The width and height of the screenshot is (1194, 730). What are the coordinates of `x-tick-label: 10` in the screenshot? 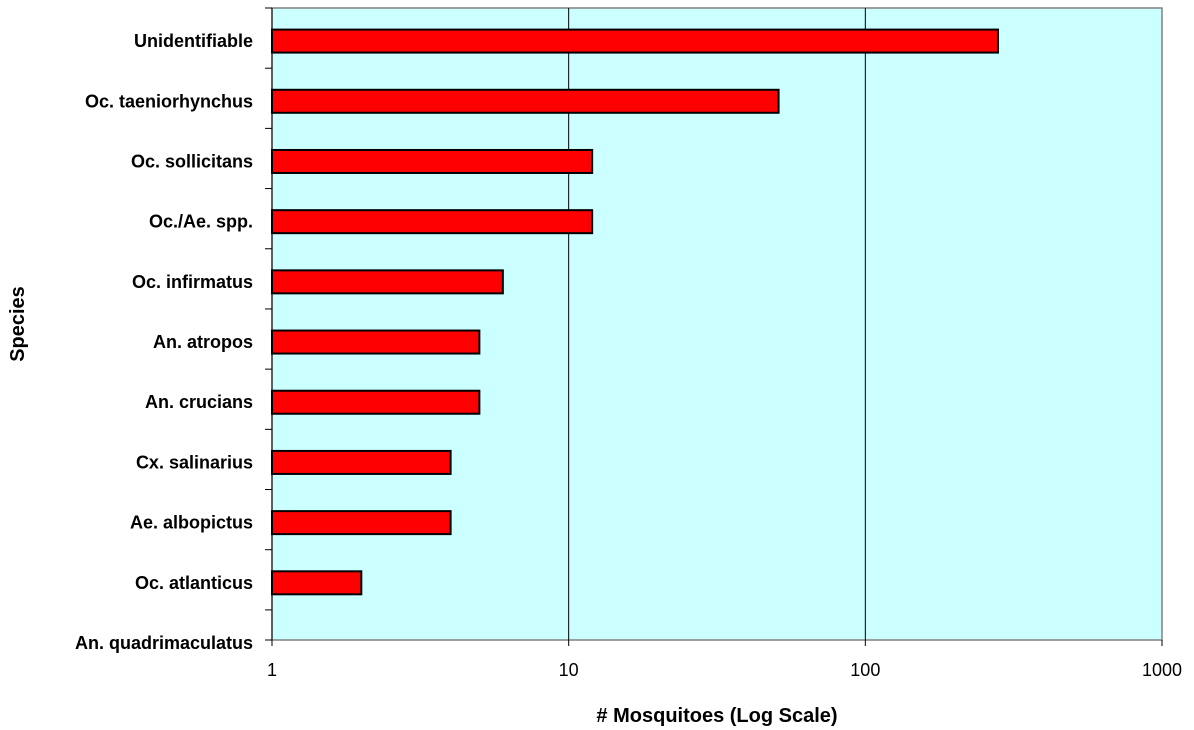 It's located at (569, 670).